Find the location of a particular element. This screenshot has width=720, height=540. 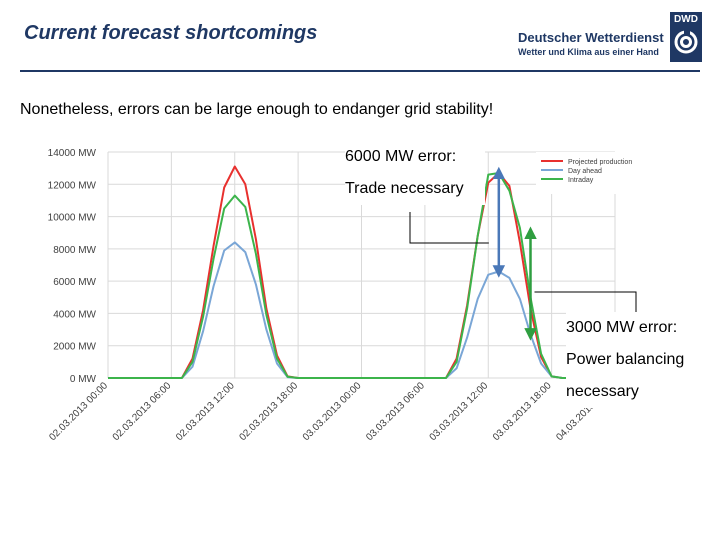

callout-trade-line2: Trade necessary is located at coordinates (404, 188).